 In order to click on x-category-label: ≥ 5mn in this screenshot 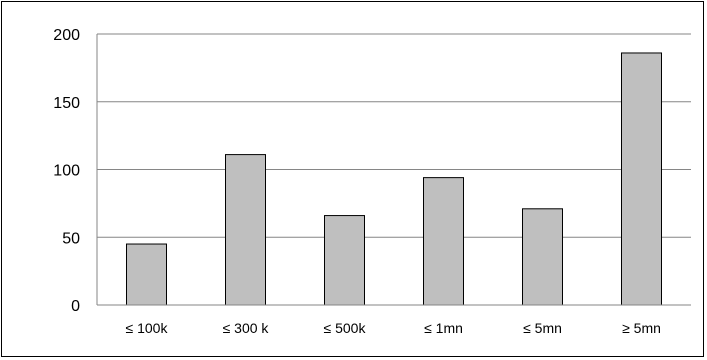, I will do `click(641, 328)`.